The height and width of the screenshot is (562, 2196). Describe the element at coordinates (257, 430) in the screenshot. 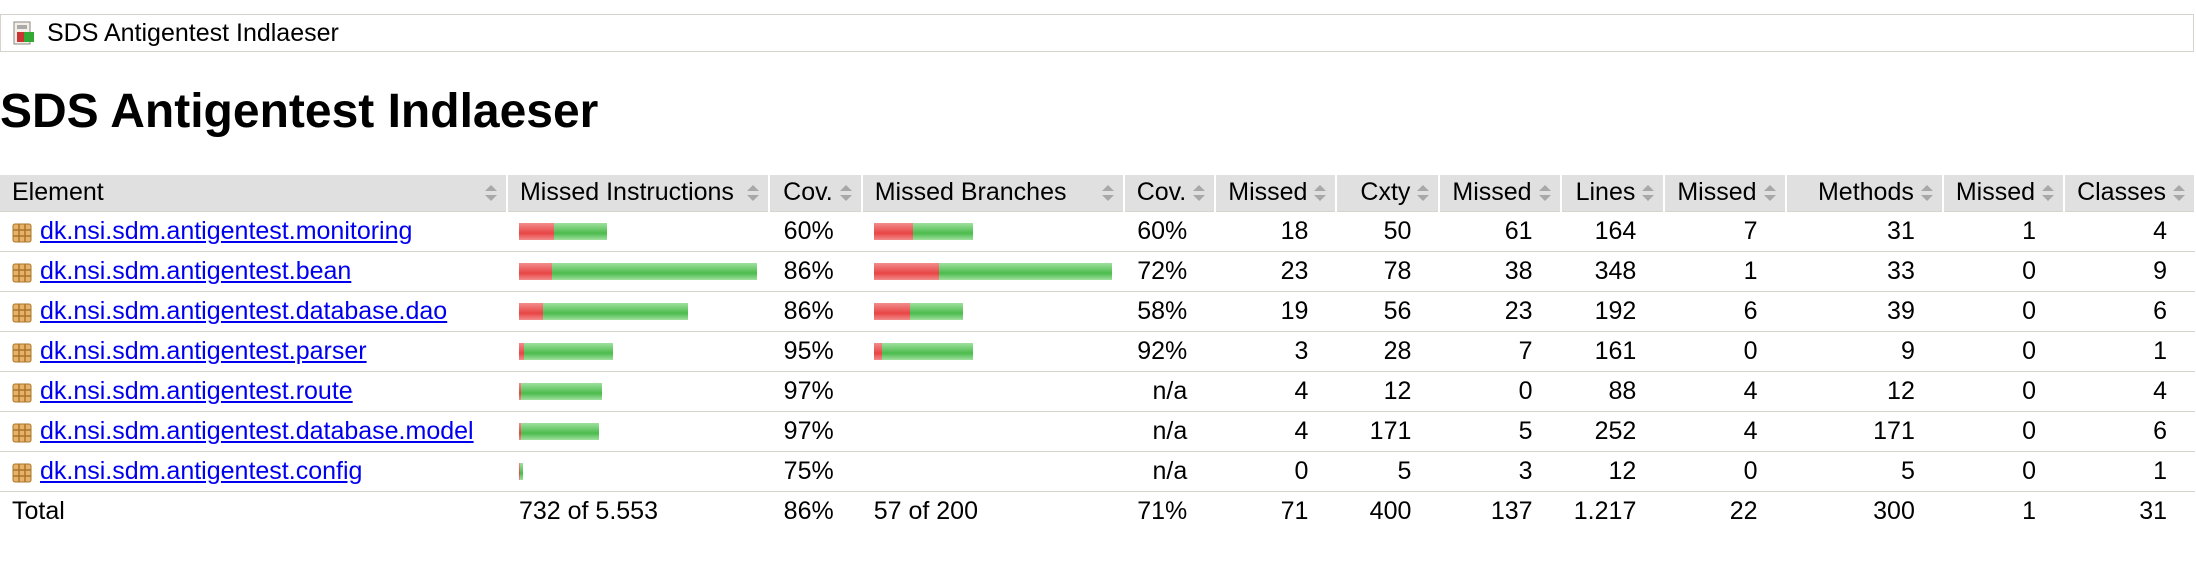

I see `package-link: dk.nsi.sdm.antigentest.database.model` at that location.